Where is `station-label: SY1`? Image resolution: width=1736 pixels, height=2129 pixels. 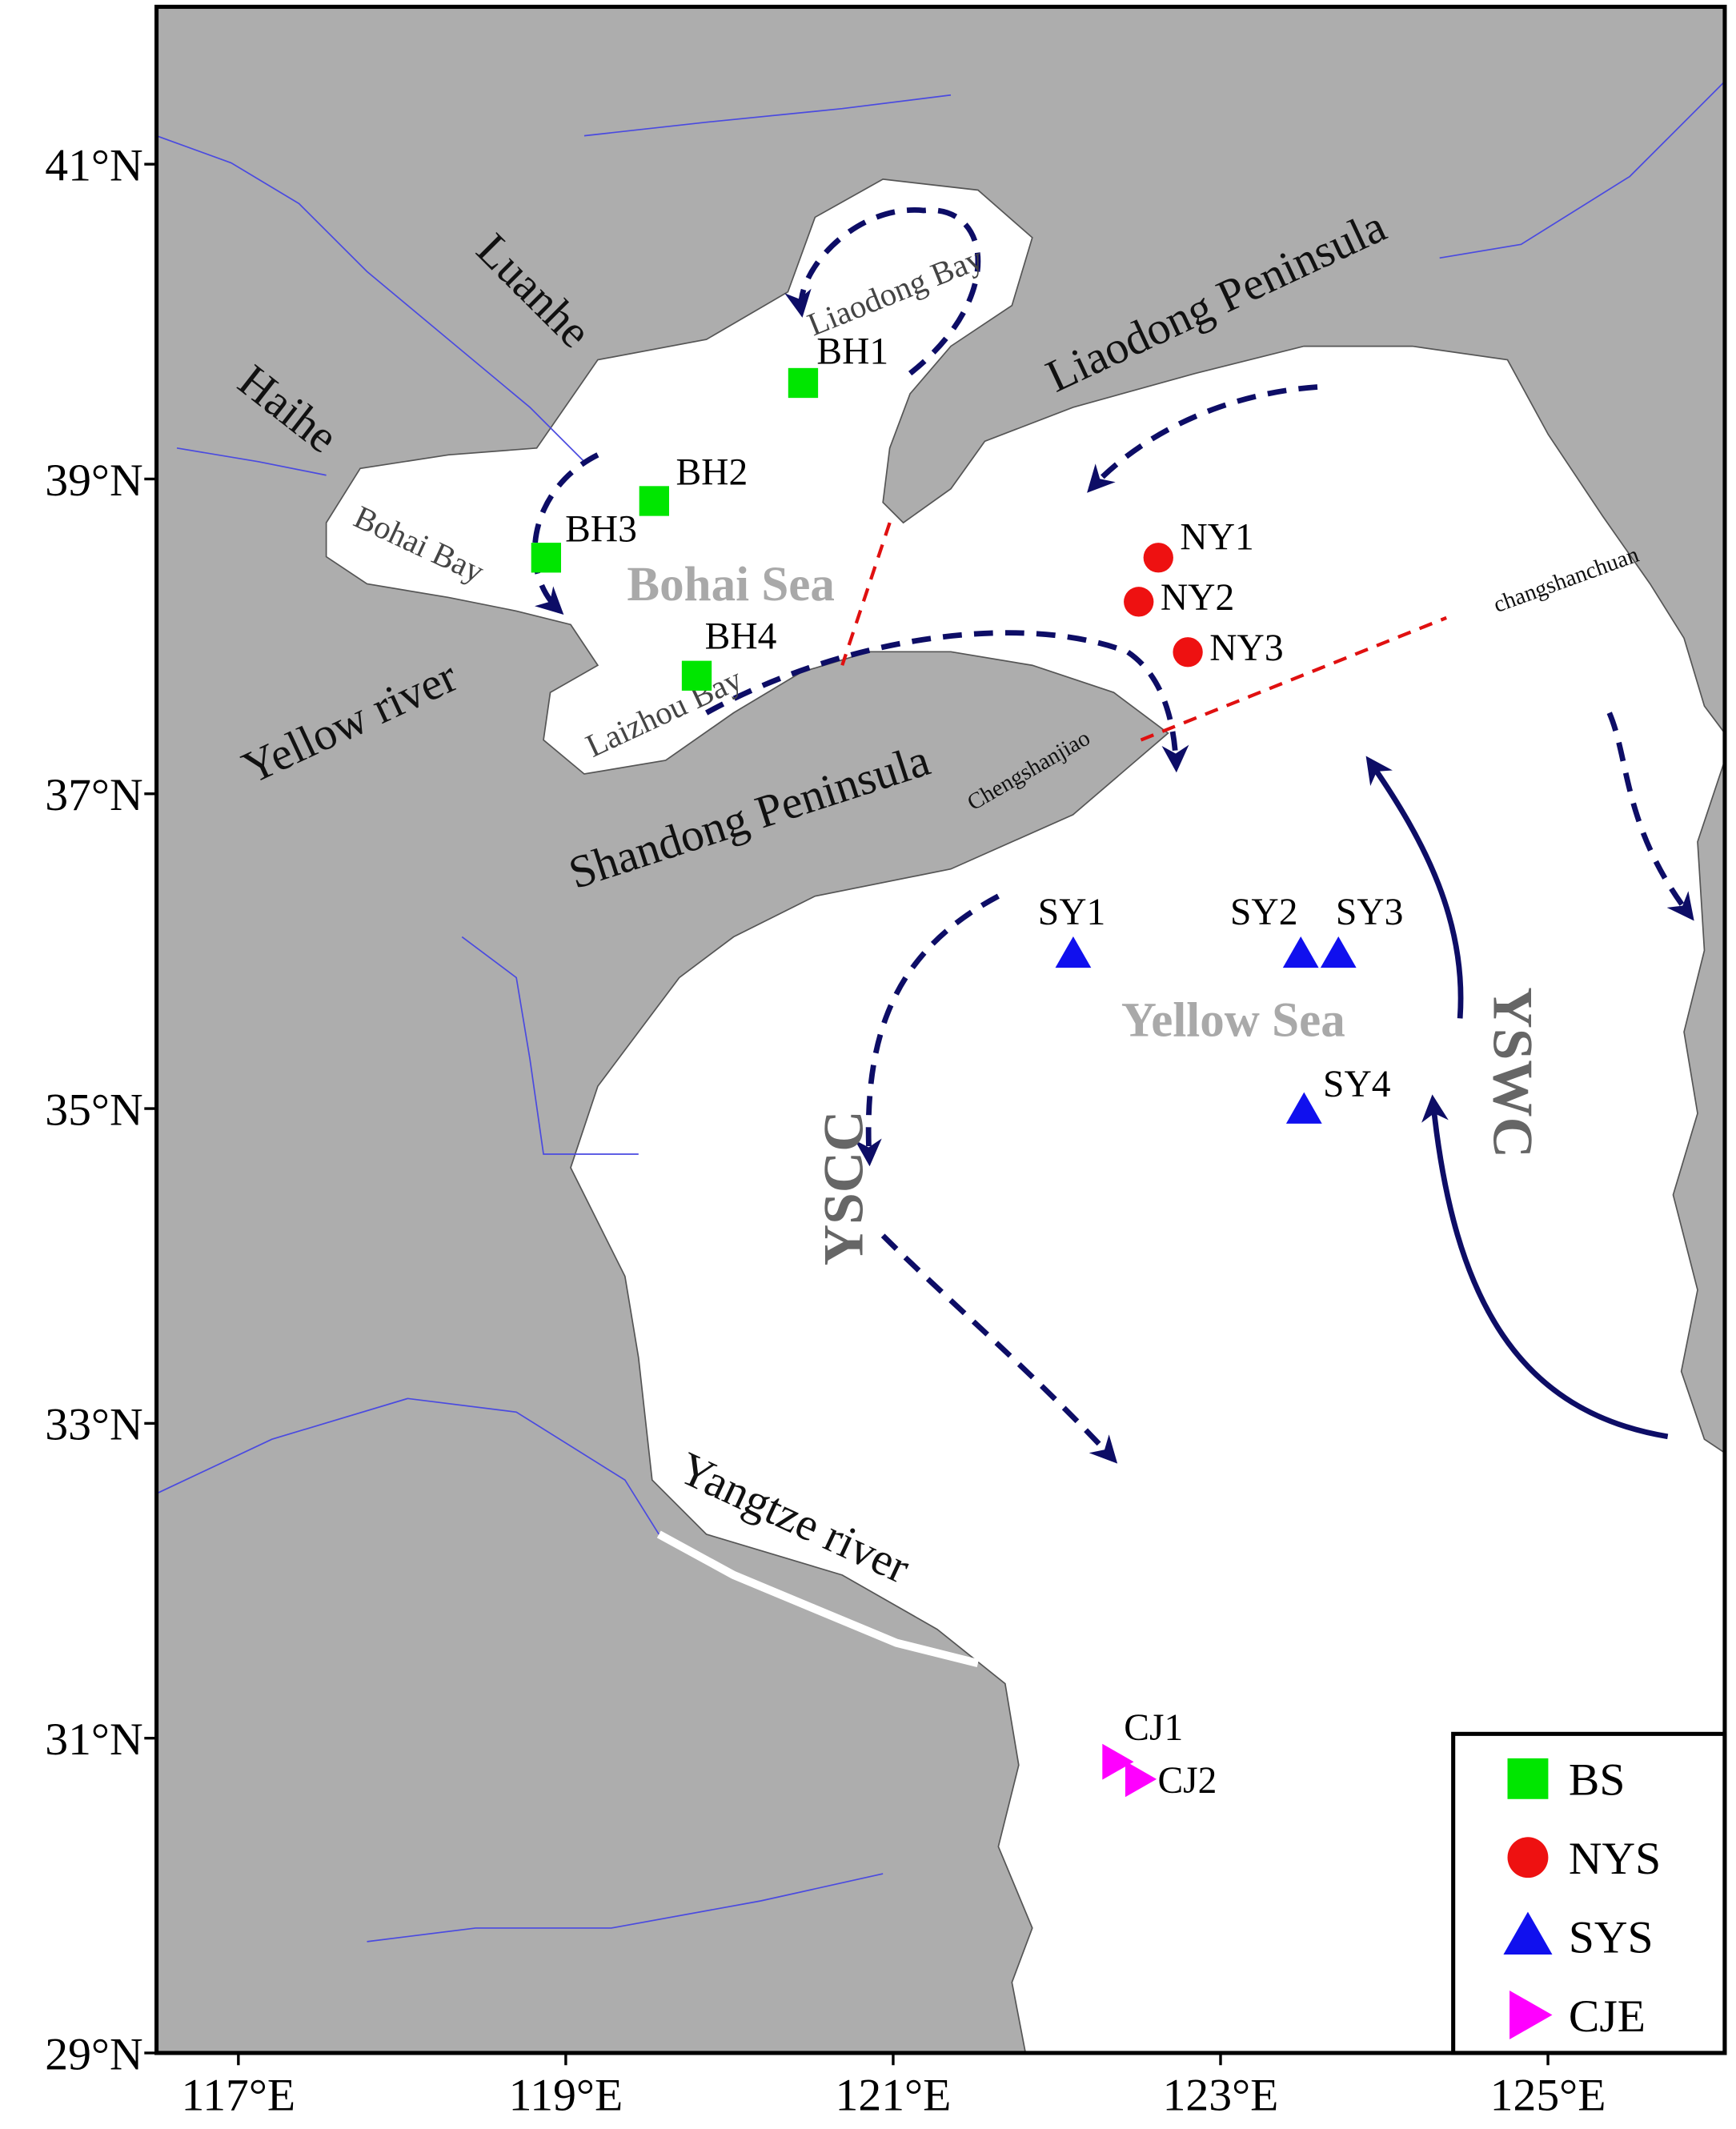 station-label: SY1 is located at coordinates (1071, 912).